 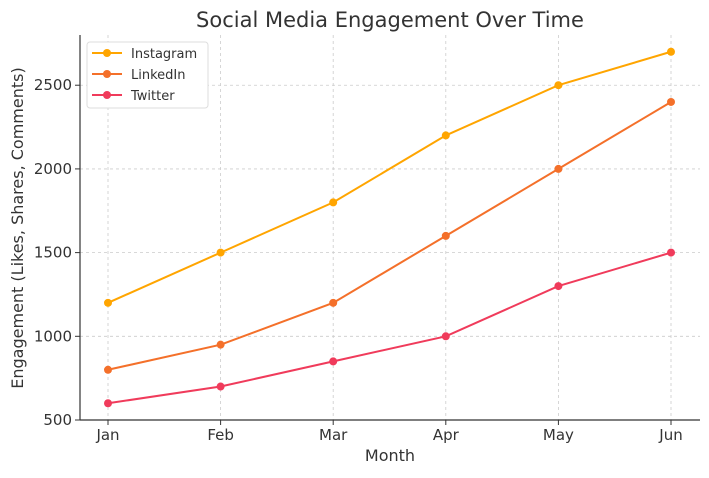 I want to click on x-axis-label: Month, so click(x=390, y=455).